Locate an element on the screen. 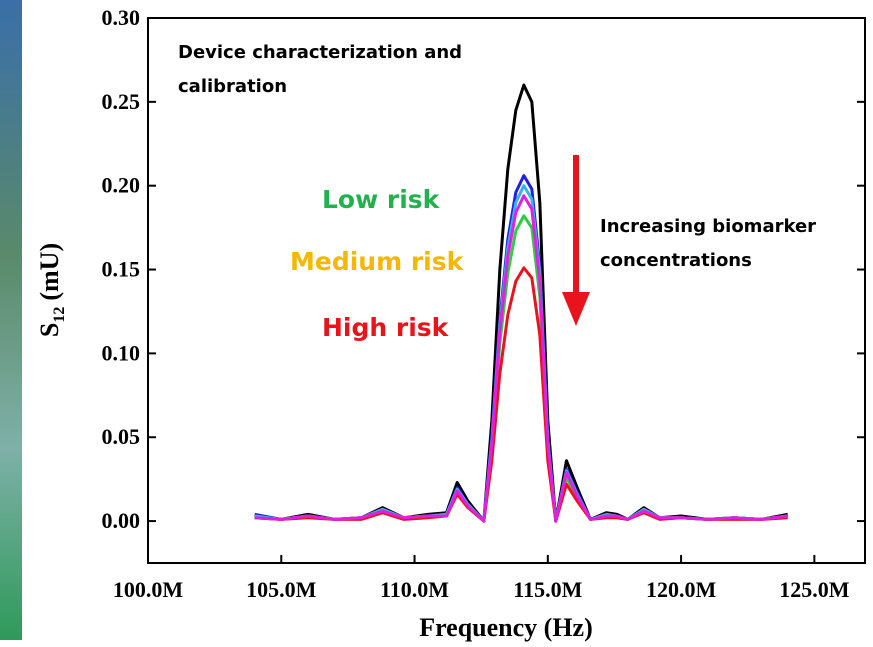  y-tick-label: 0.30 is located at coordinates (121, 17).